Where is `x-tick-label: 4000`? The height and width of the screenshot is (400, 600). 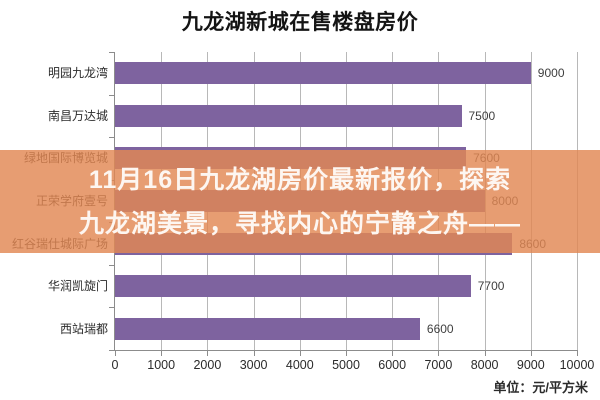 x-tick-label: 4000 is located at coordinates (299, 365).